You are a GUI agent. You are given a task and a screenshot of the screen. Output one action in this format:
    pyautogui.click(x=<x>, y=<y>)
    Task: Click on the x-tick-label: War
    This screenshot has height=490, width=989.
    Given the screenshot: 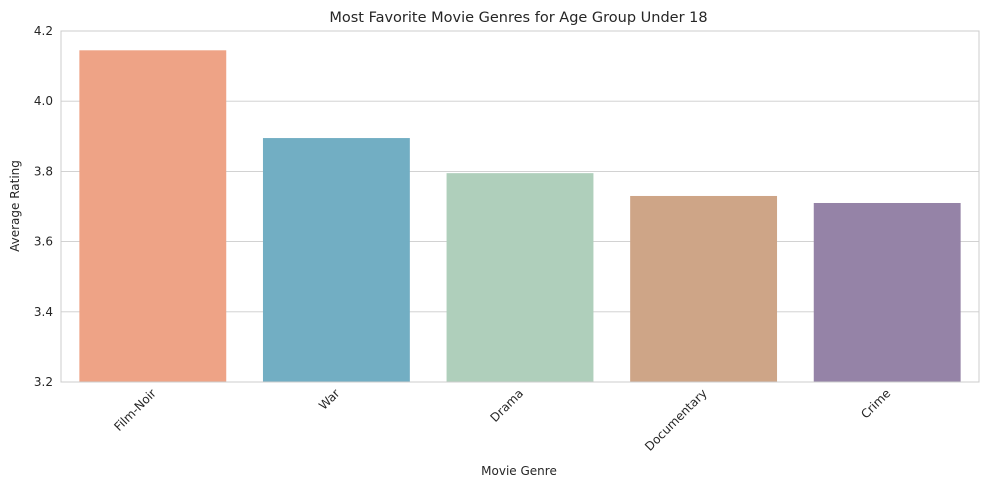 What is the action you would take?
    pyautogui.click(x=329, y=399)
    